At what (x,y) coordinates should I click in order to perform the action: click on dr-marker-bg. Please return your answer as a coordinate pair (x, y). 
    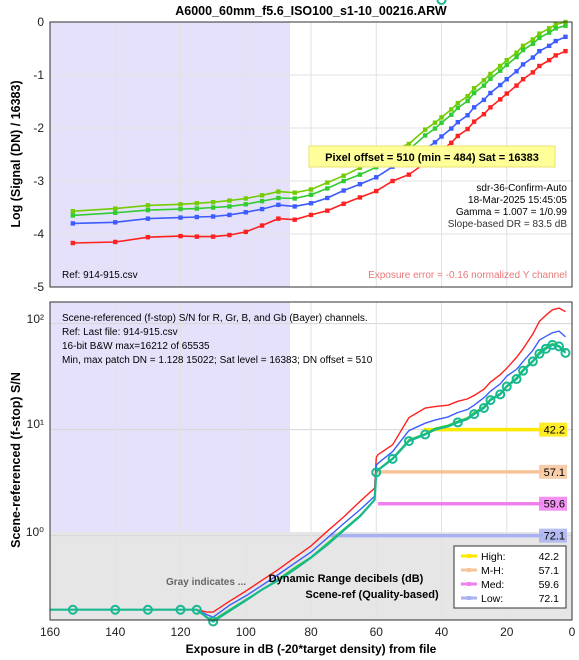
    Looking at the image, I should click on (553, 503).